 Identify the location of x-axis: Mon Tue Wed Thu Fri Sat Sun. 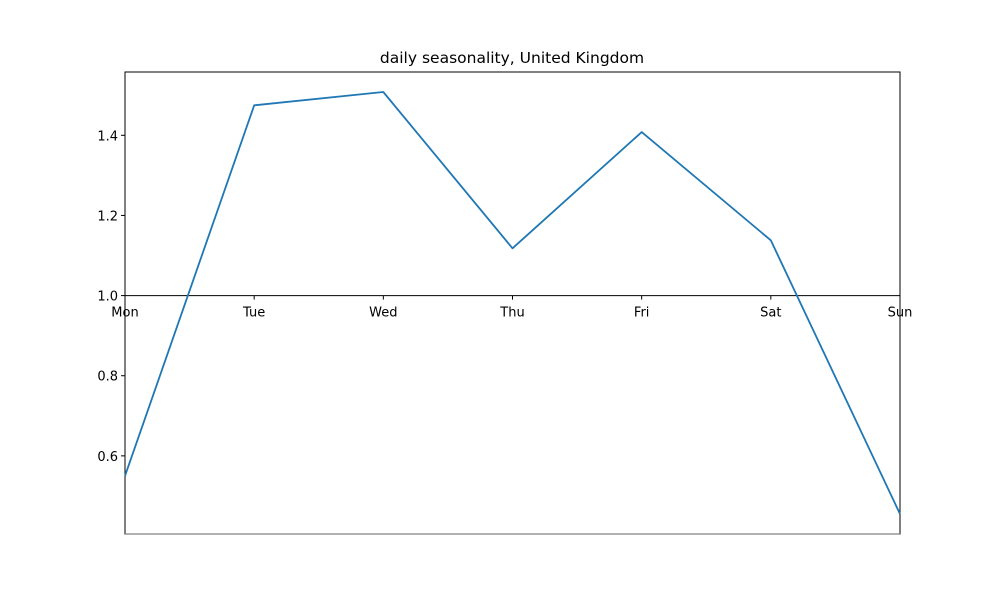
(512, 308).